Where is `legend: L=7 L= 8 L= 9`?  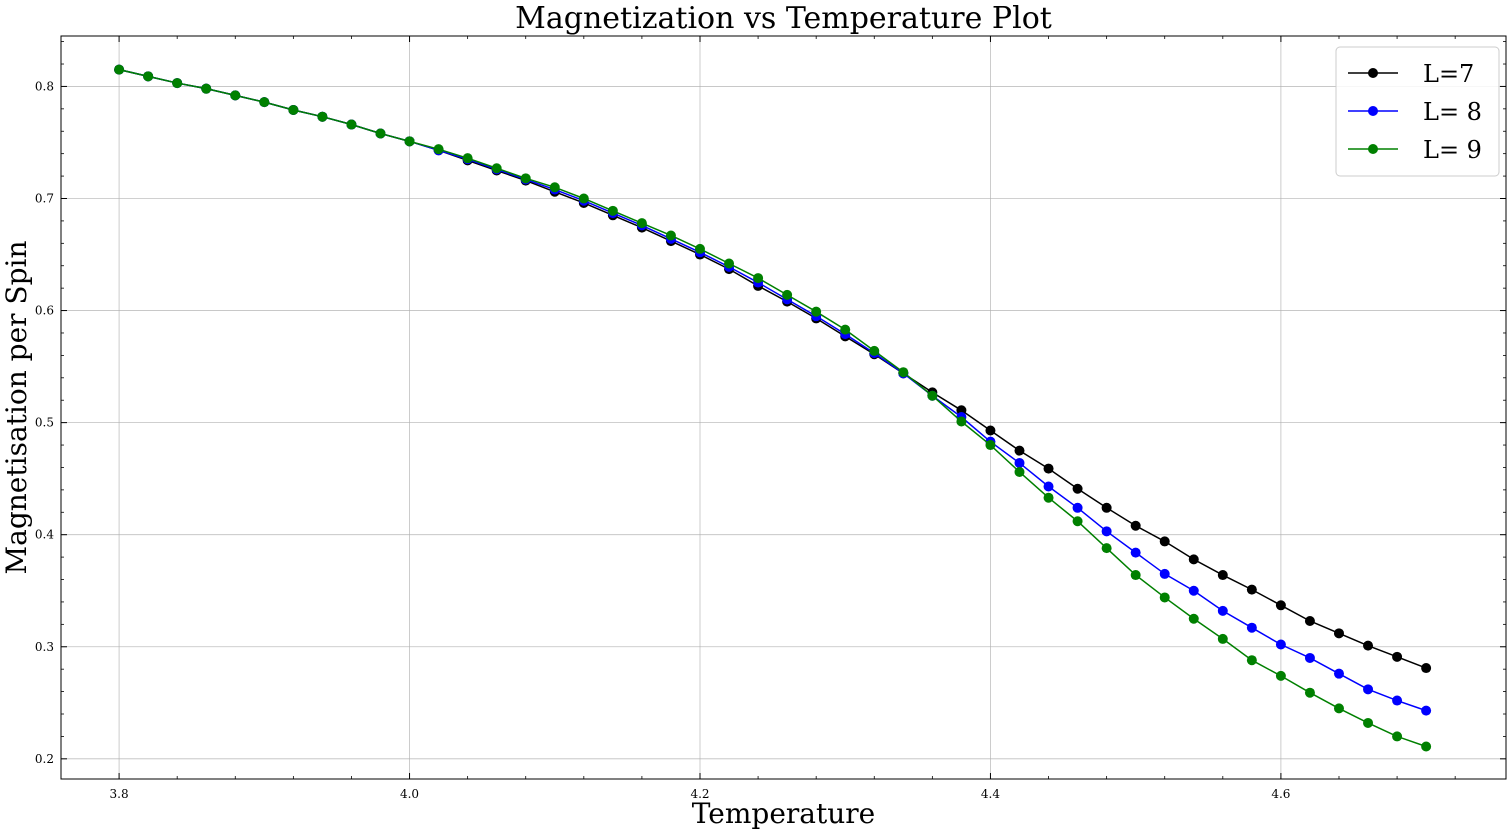 legend: L=7 L= 8 L= 9 is located at coordinates (1417, 111).